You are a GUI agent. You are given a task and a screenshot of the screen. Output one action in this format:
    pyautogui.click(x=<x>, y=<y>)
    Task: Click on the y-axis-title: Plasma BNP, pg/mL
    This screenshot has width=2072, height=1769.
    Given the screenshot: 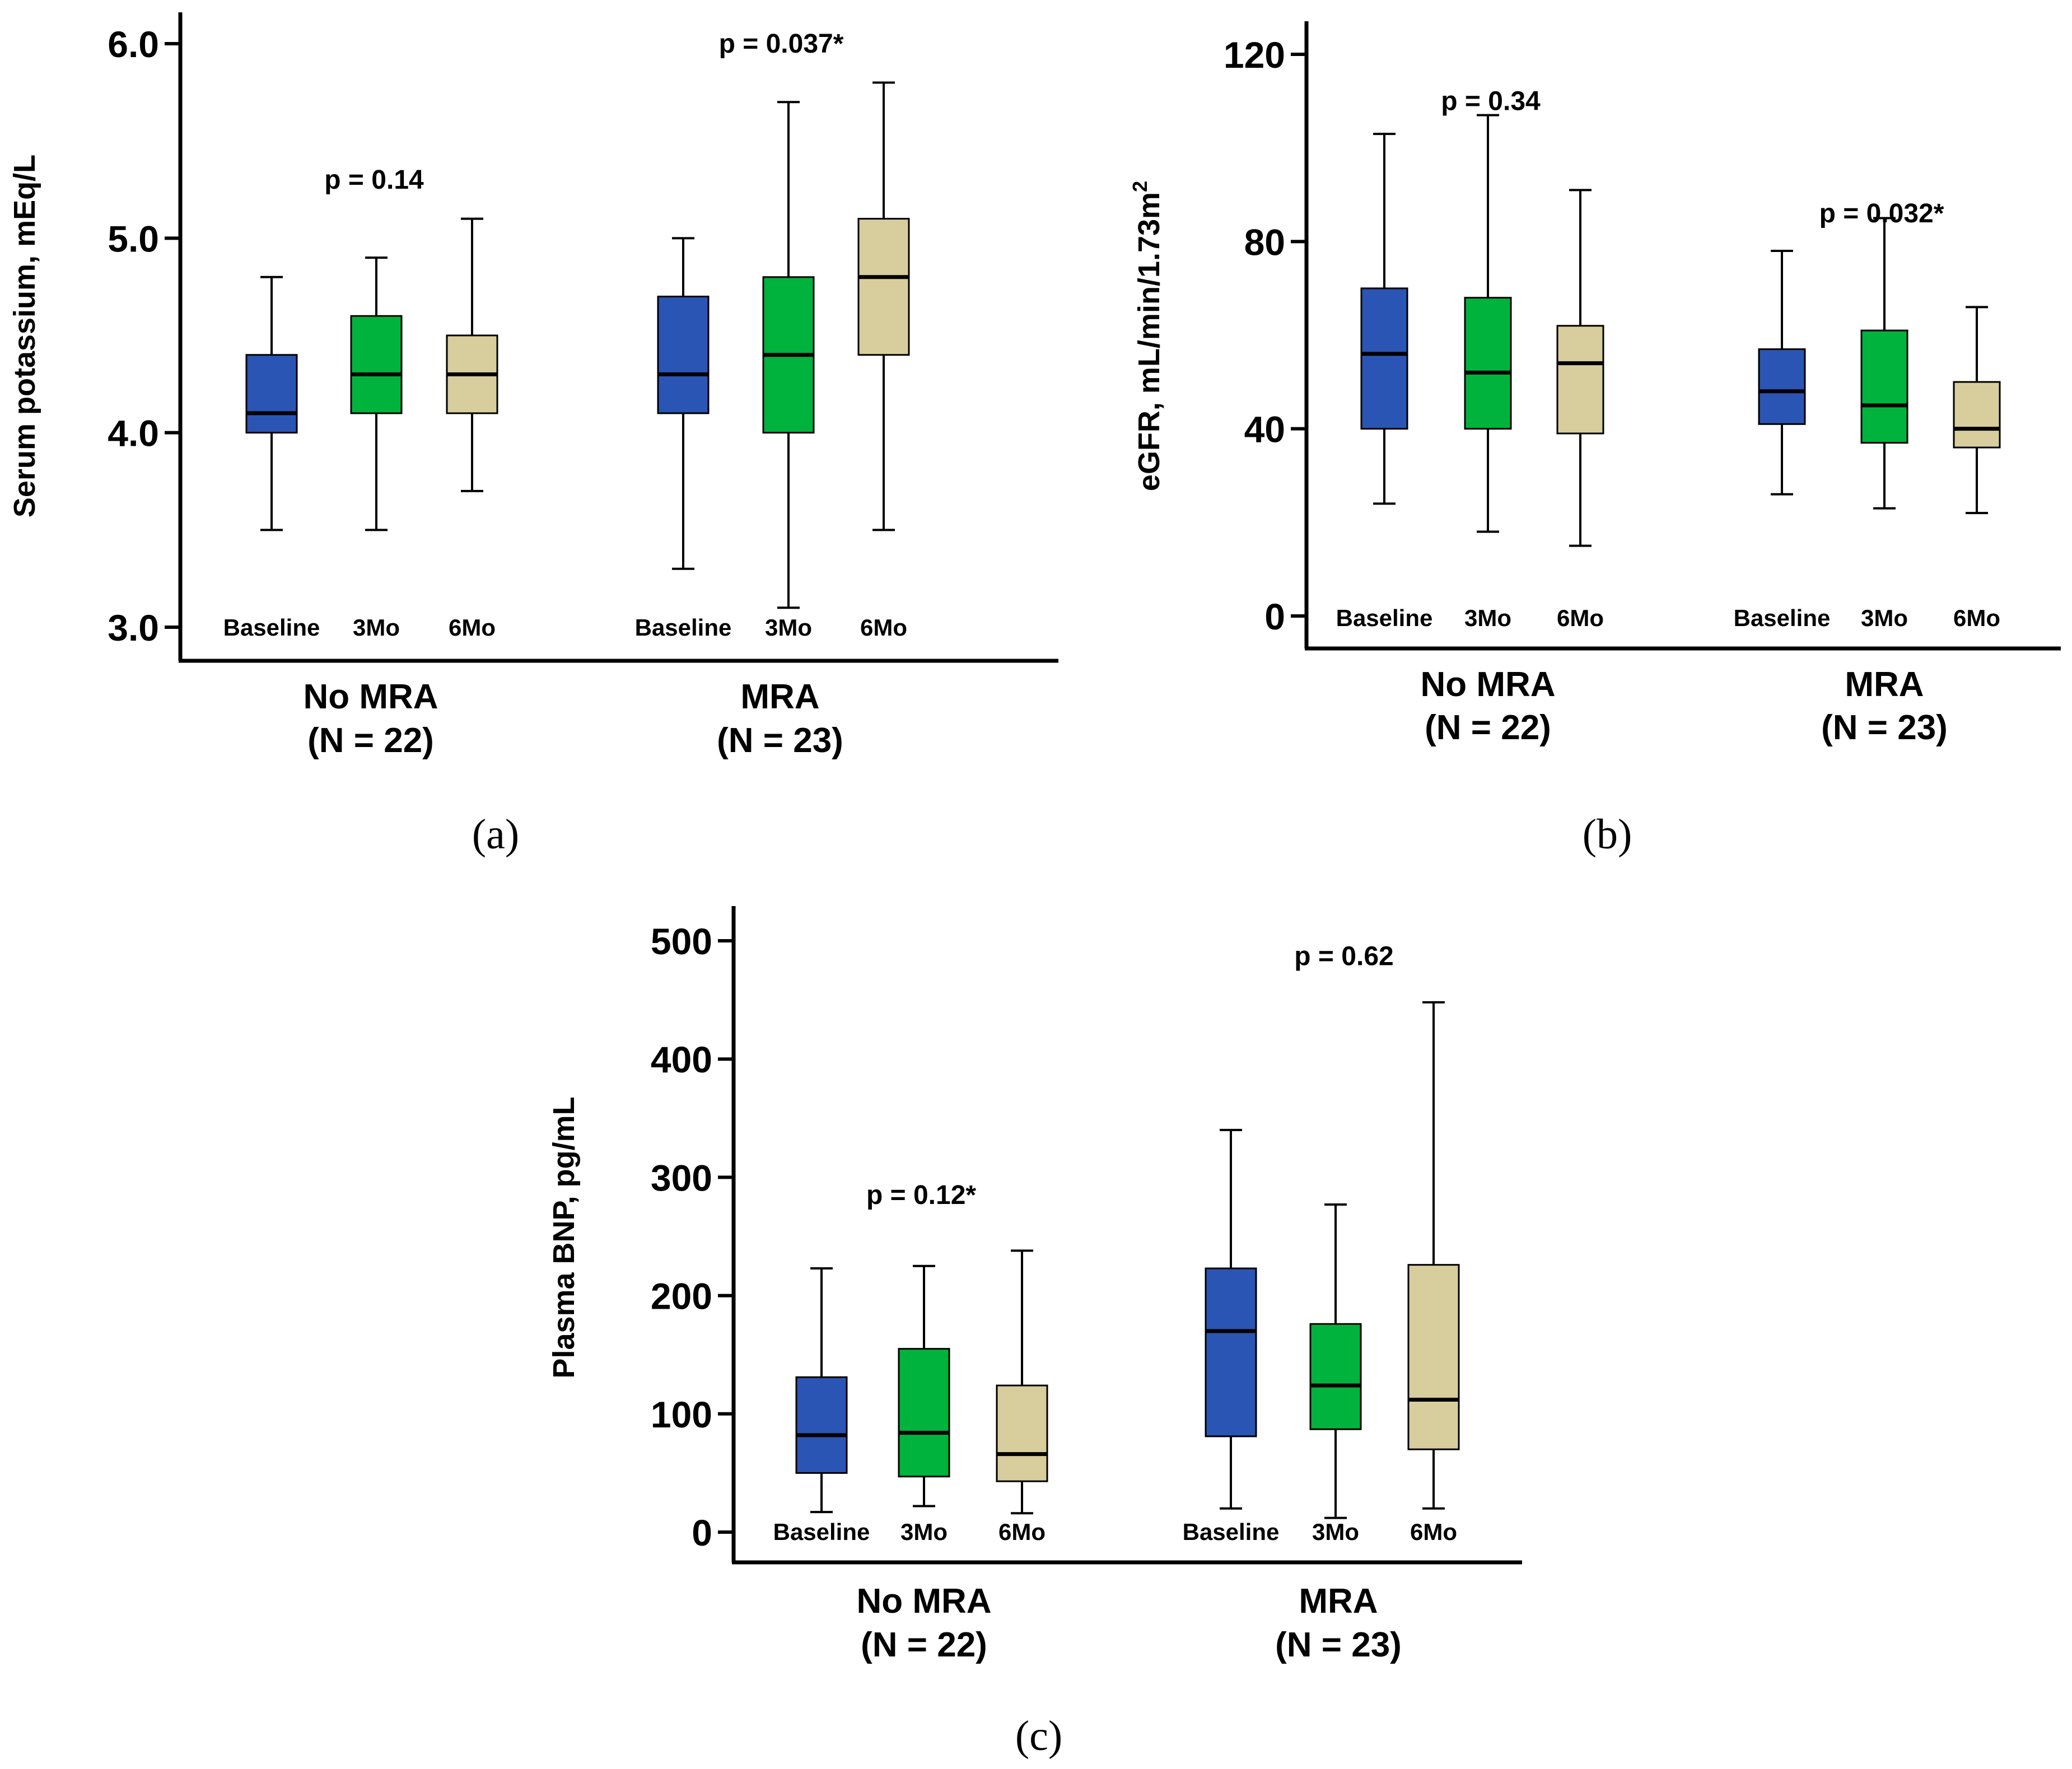 What is the action you would take?
    pyautogui.click(x=564, y=1237)
    